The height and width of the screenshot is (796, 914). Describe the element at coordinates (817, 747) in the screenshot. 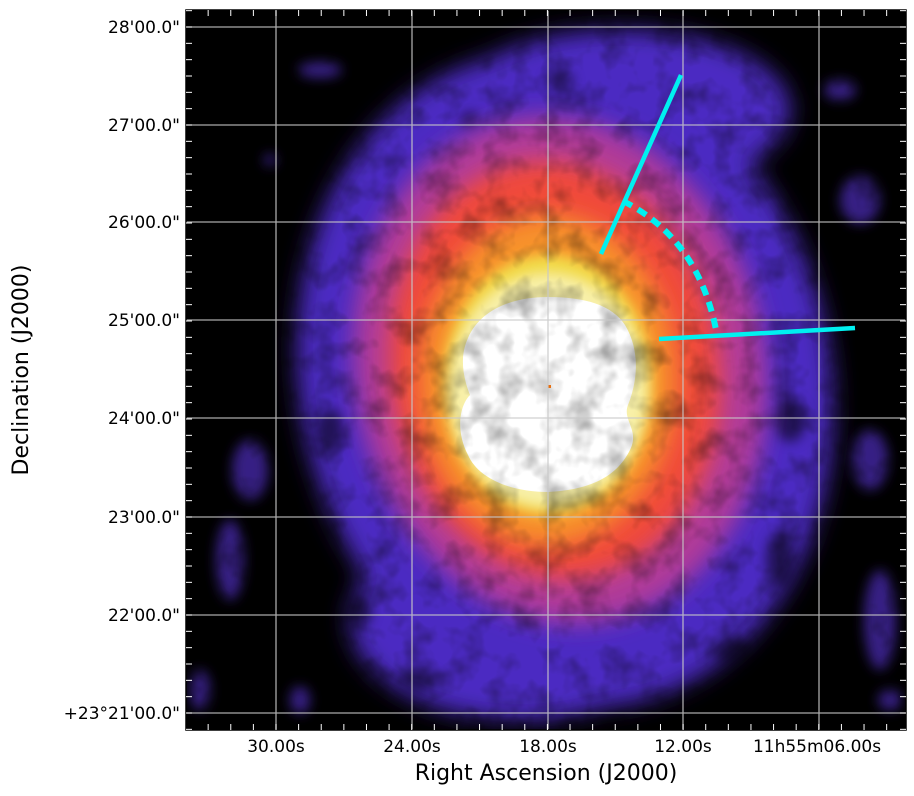

I see `x-tick-label: 11h55m06.00s` at that location.